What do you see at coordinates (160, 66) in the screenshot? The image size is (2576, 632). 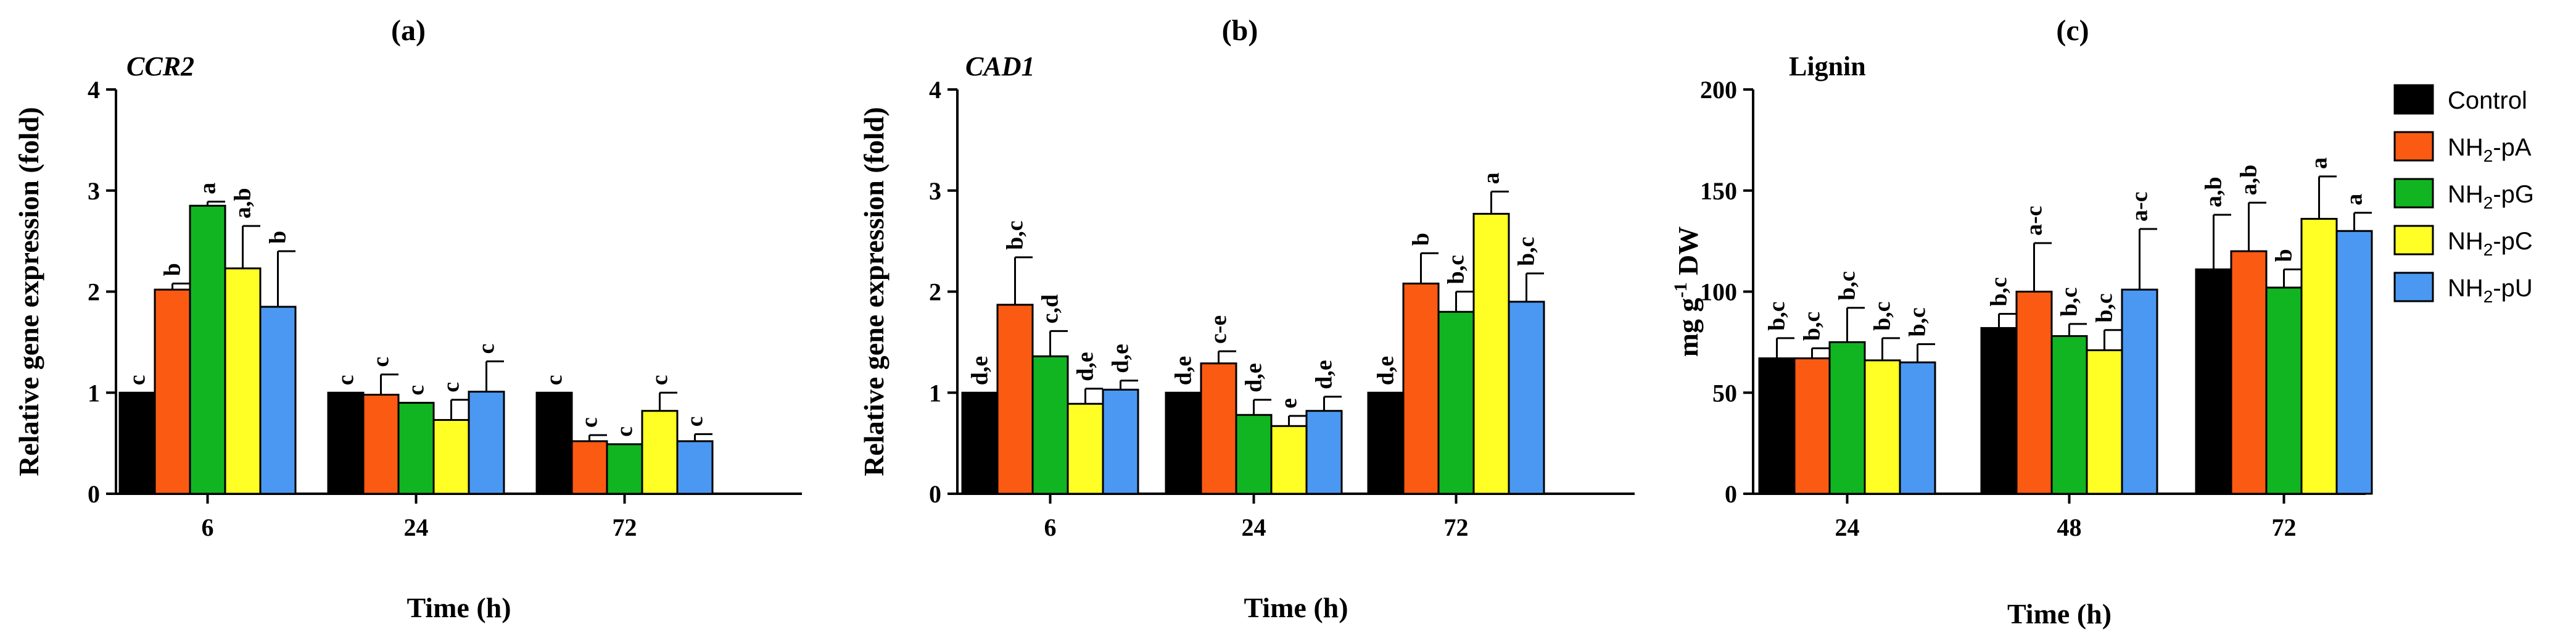 I see `chart-title: CCR2` at bounding box center [160, 66].